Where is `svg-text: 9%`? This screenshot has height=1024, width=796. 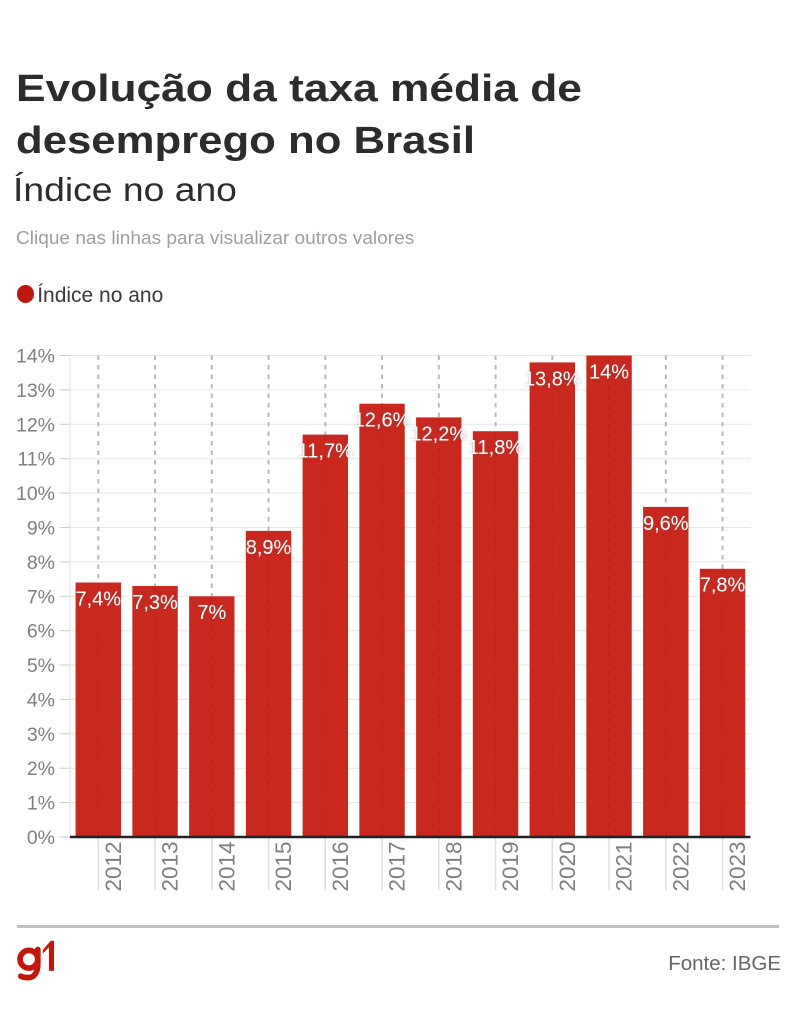 svg-text: 9% is located at coordinates (41, 529).